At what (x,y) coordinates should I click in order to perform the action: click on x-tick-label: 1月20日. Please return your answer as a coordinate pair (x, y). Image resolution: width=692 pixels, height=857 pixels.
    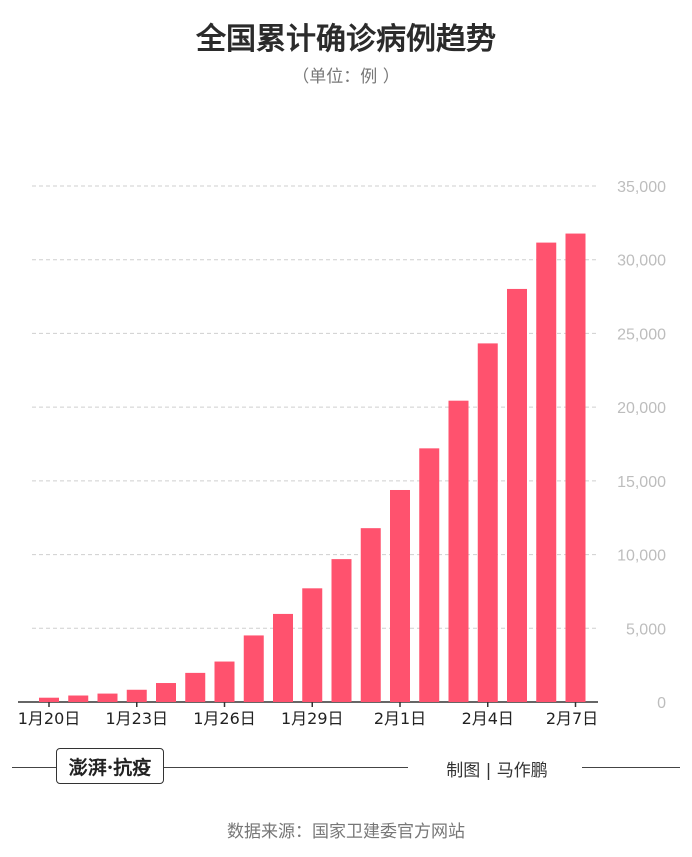
    Looking at the image, I should click on (49, 718).